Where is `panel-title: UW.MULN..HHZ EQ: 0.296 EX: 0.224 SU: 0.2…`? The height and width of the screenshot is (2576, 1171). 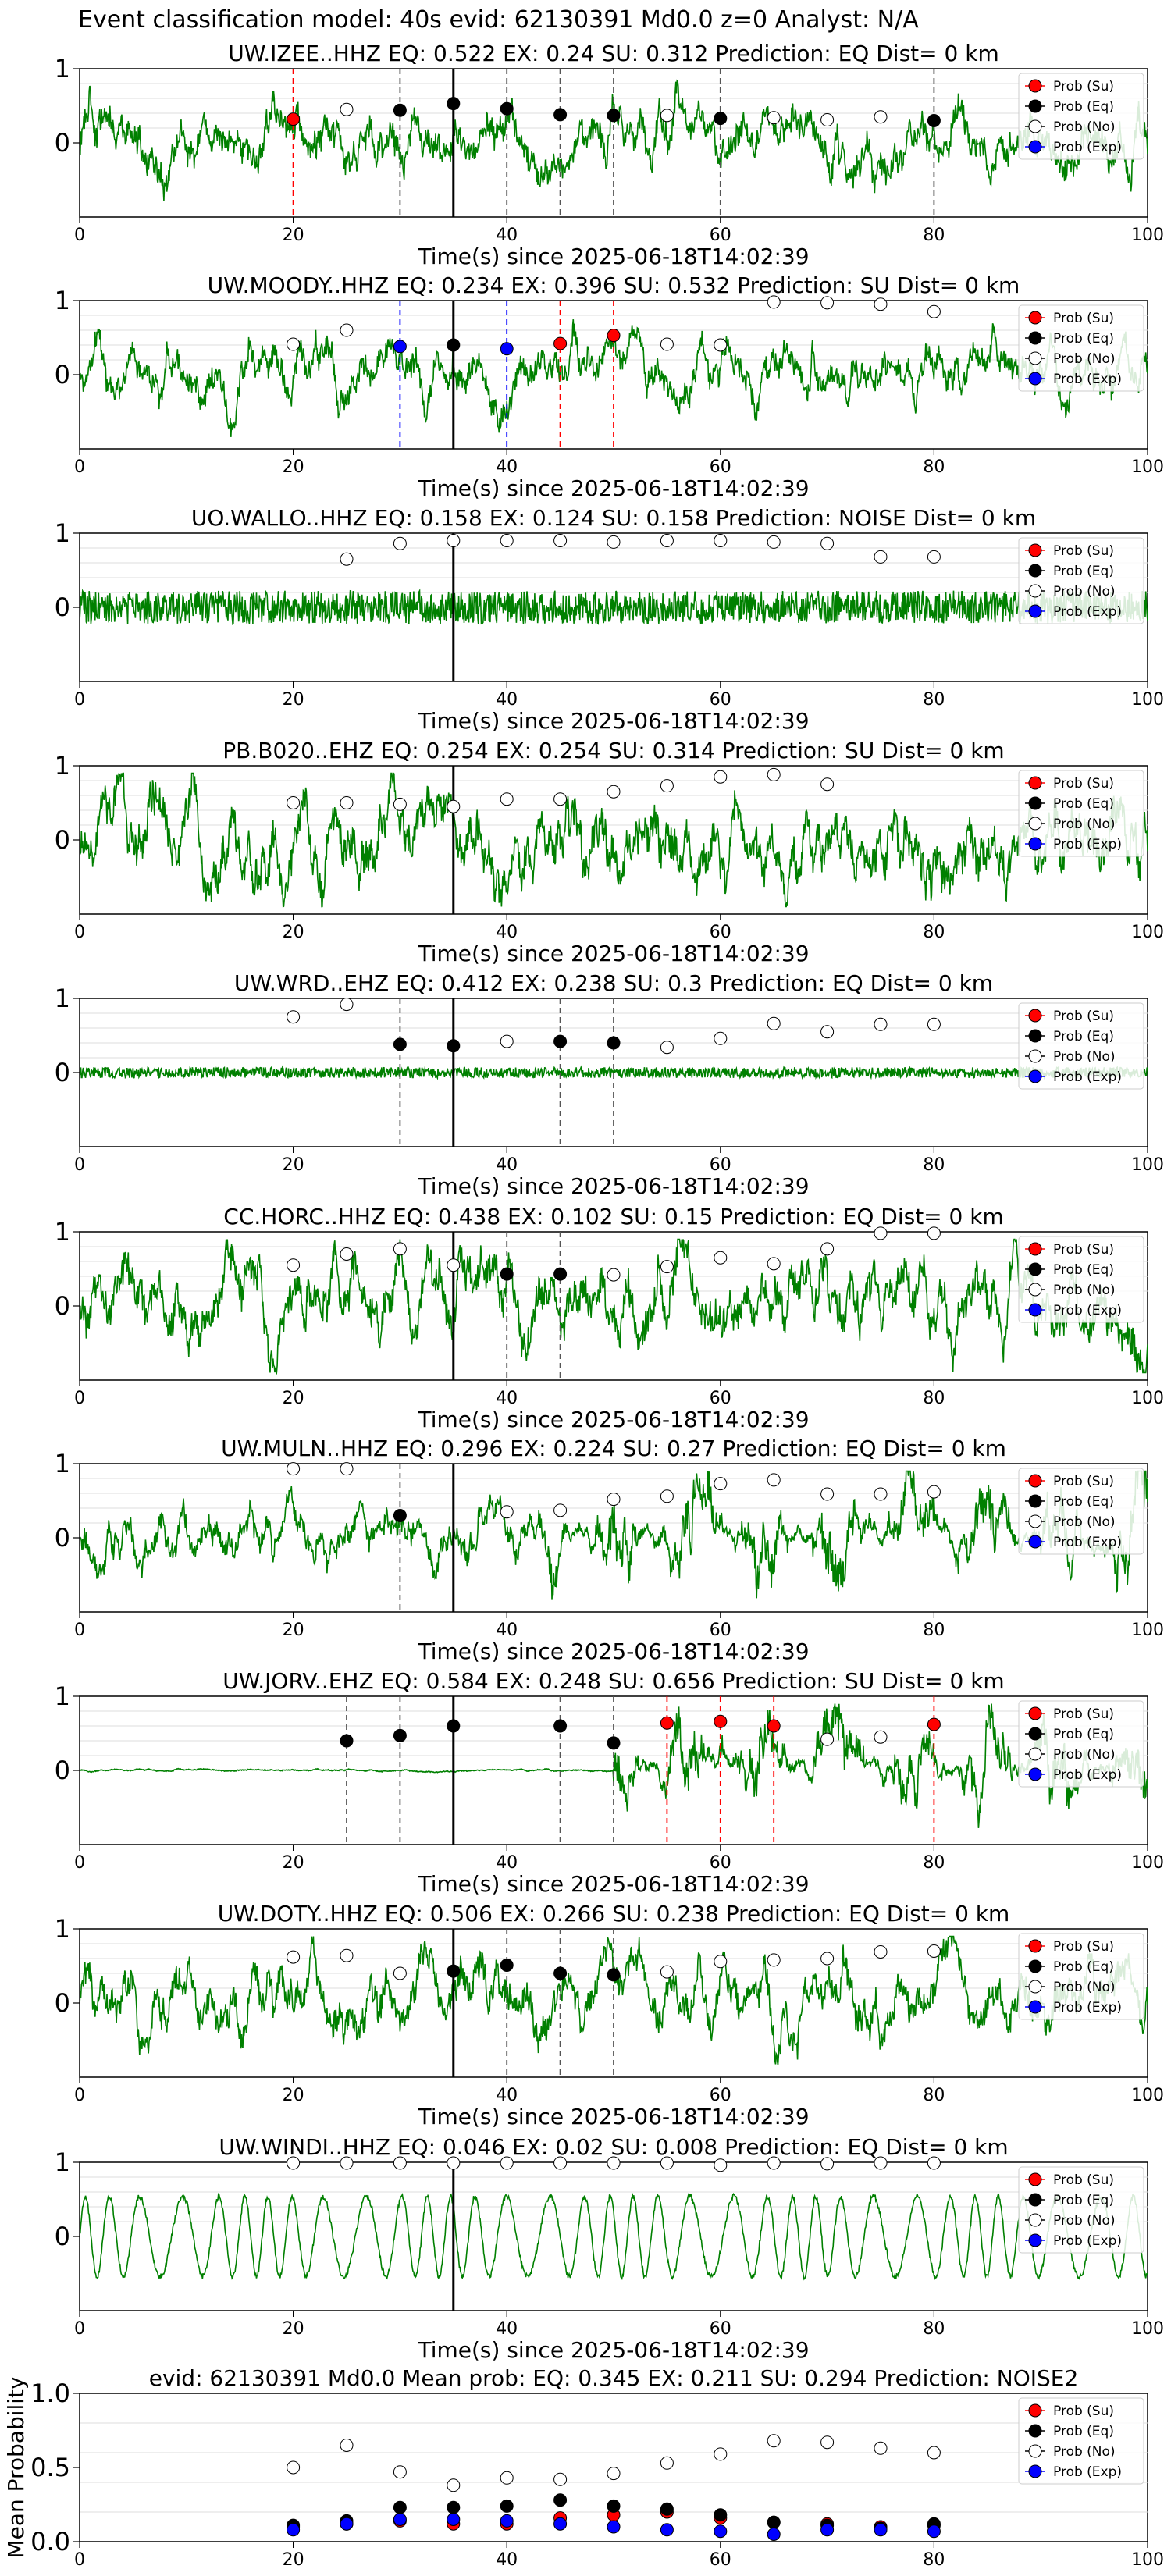
panel-title: UW.MULN..HHZ EQ: 0.296 EX: 0.224 SU: 0.2… is located at coordinates (613, 1448).